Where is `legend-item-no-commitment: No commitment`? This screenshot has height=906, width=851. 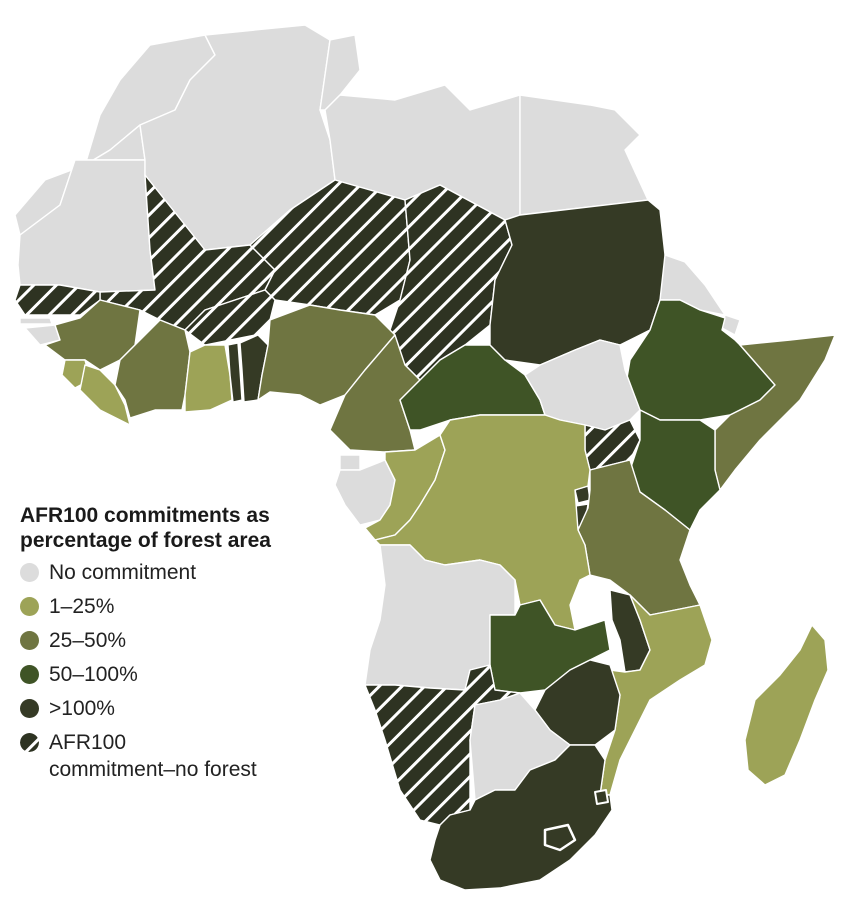
legend-item-no-commitment: No commitment is located at coordinates (185, 576).